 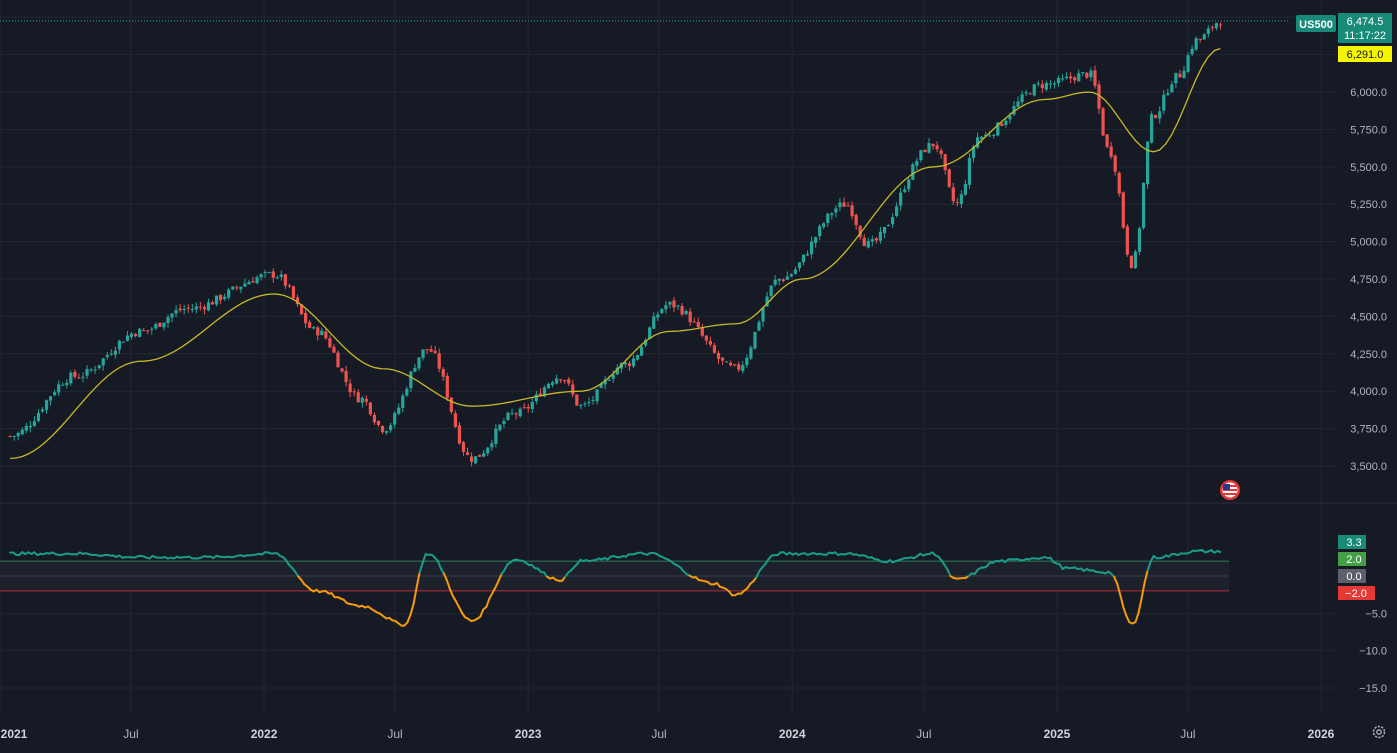 I want to click on osc-axis-label: −5.0, so click(x=1376, y=614).